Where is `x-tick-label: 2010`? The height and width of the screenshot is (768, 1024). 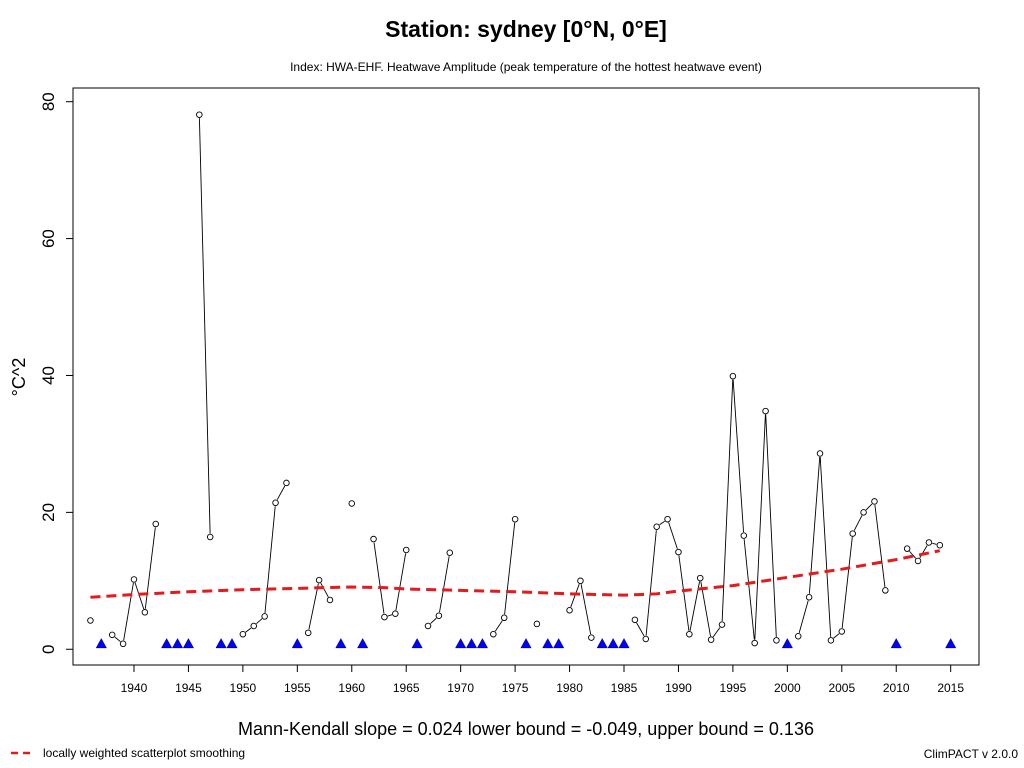
x-tick-label: 2010 is located at coordinates (896, 688).